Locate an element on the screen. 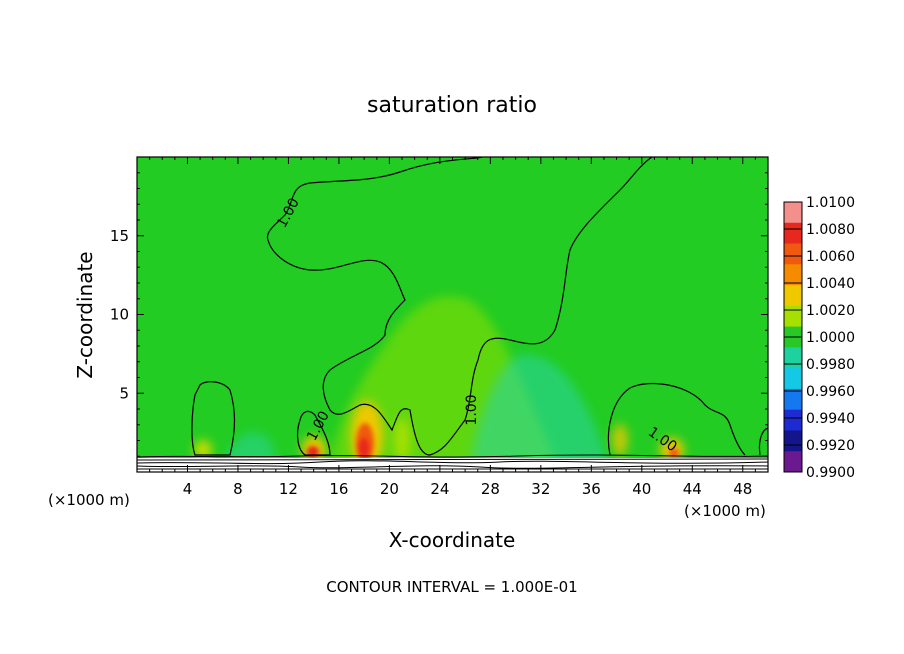 This screenshot has height=654, width=904. contour-interval-text: CONTOUR INTERVAL = 1.000E-01 is located at coordinates (451, 587).